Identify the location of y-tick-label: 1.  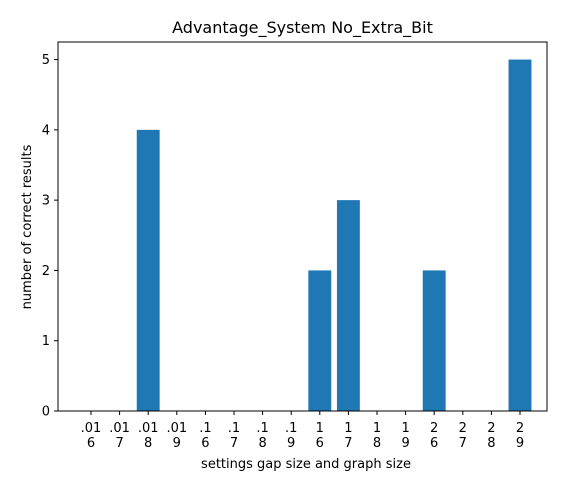
(46, 341).